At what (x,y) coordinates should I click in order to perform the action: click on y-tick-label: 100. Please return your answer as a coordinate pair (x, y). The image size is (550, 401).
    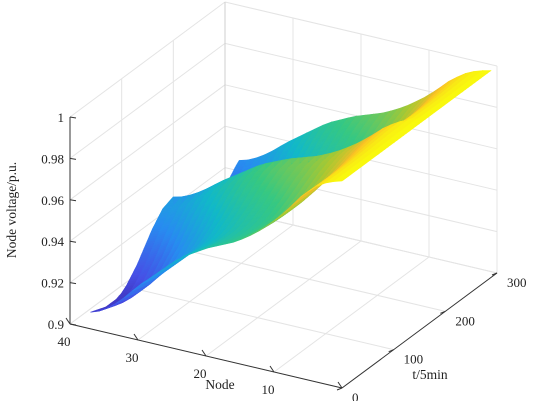
    Looking at the image, I should click on (414, 359).